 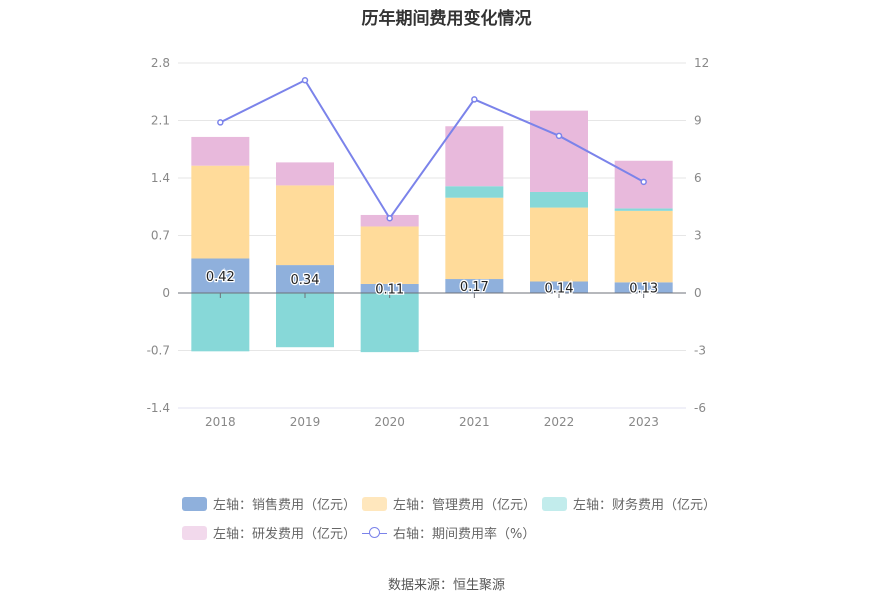 I want to click on right-tick-label: 9, so click(x=698, y=121).